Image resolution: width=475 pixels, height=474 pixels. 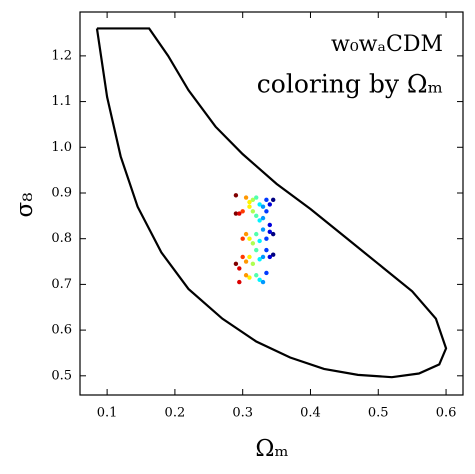 I want to click on y-tick-label: 0.5, so click(x=61, y=375).